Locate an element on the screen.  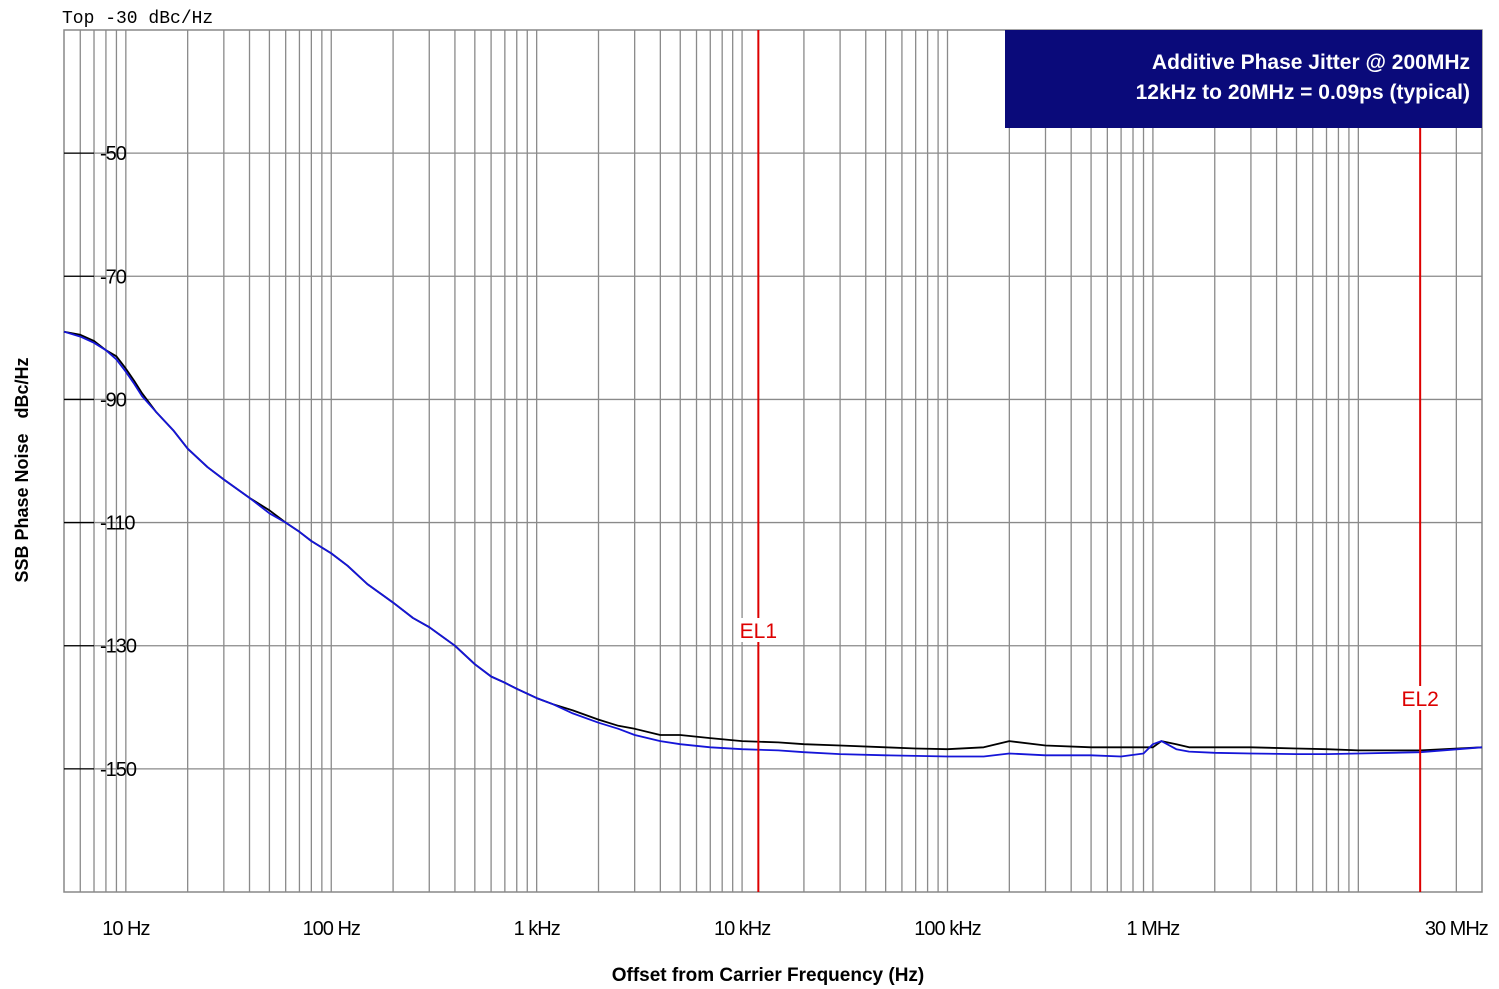
y-tick-label: -150 is located at coordinates (118, 770).